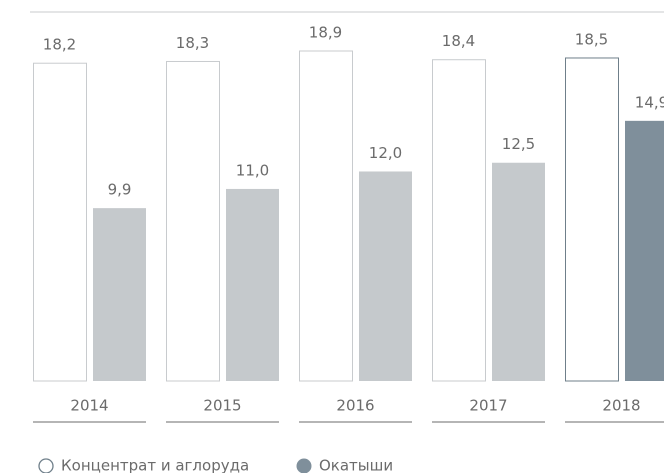  What do you see at coordinates (621, 406) in the screenshot?
I see `x-tick-label: 2018` at bounding box center [621, 406].